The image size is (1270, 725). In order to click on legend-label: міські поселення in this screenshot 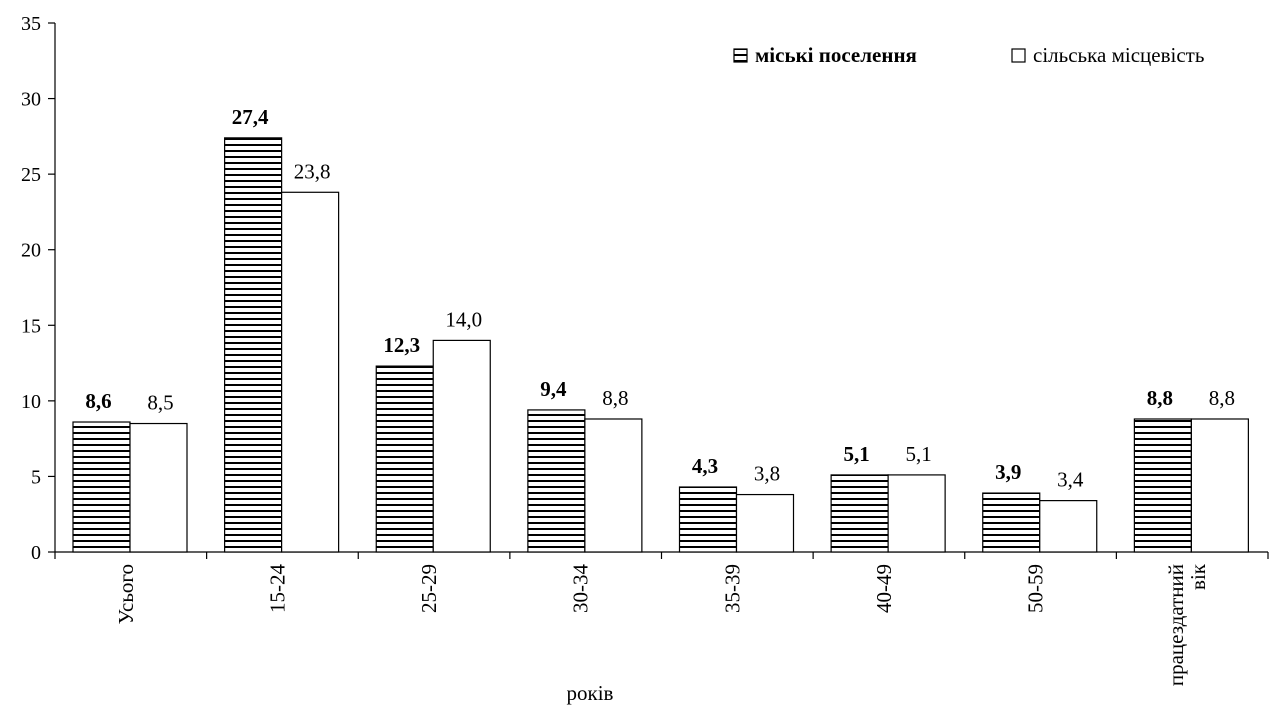, I will do `click(836, 55)`.